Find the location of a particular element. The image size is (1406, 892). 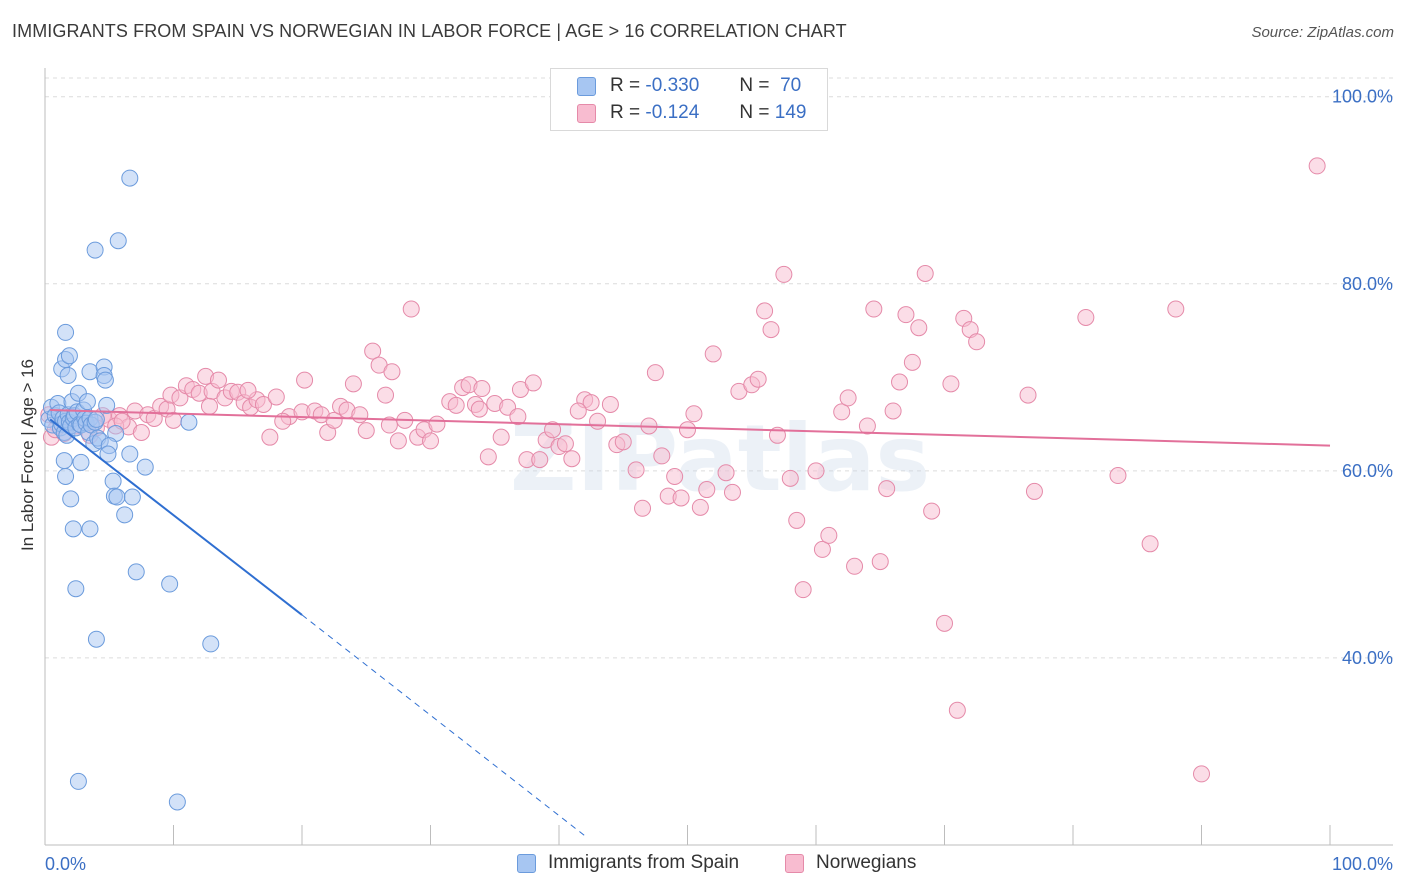

y-tick-label: 100.0% is located at coordinates (1362, 97).